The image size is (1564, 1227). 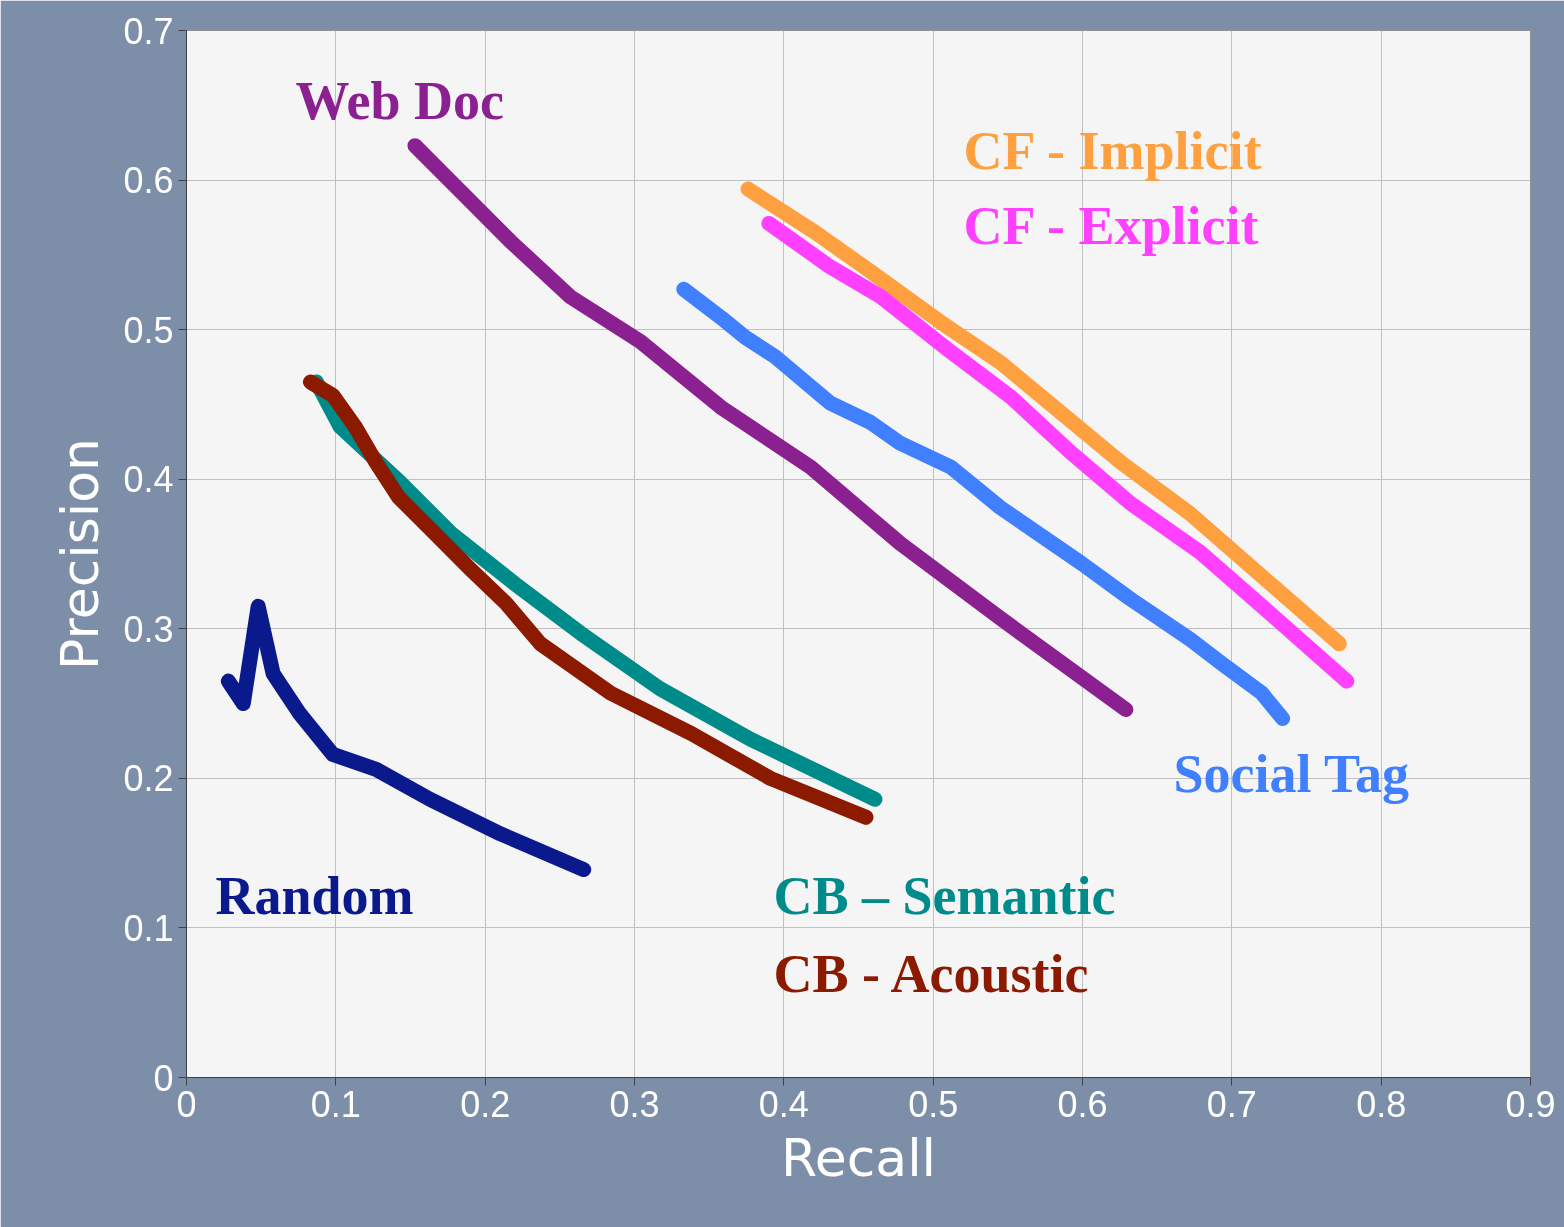 What do you see at coordinates (314, 895) in the screenshot?
I see `series-label: Random` at bounding box center [314, 895].